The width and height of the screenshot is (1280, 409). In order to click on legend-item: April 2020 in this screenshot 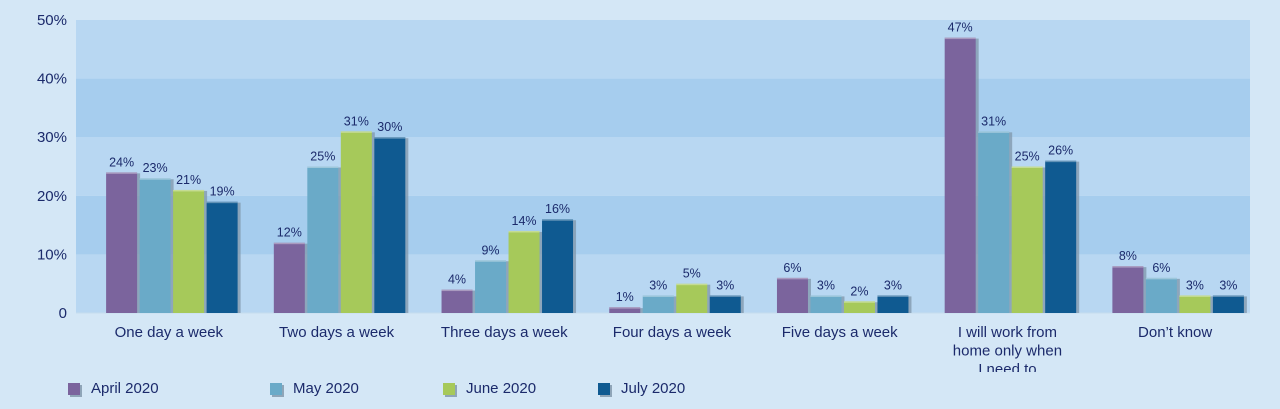, I will do `click(113, 388)`.